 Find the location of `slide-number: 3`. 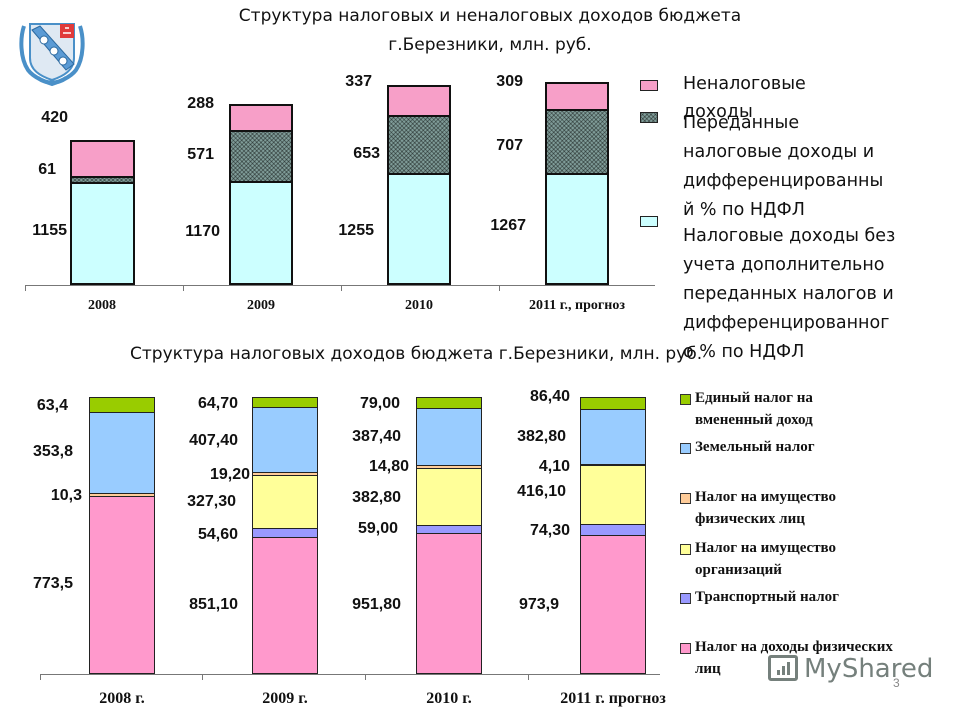

slide-number: 3 is located at coordinates (896, 683).